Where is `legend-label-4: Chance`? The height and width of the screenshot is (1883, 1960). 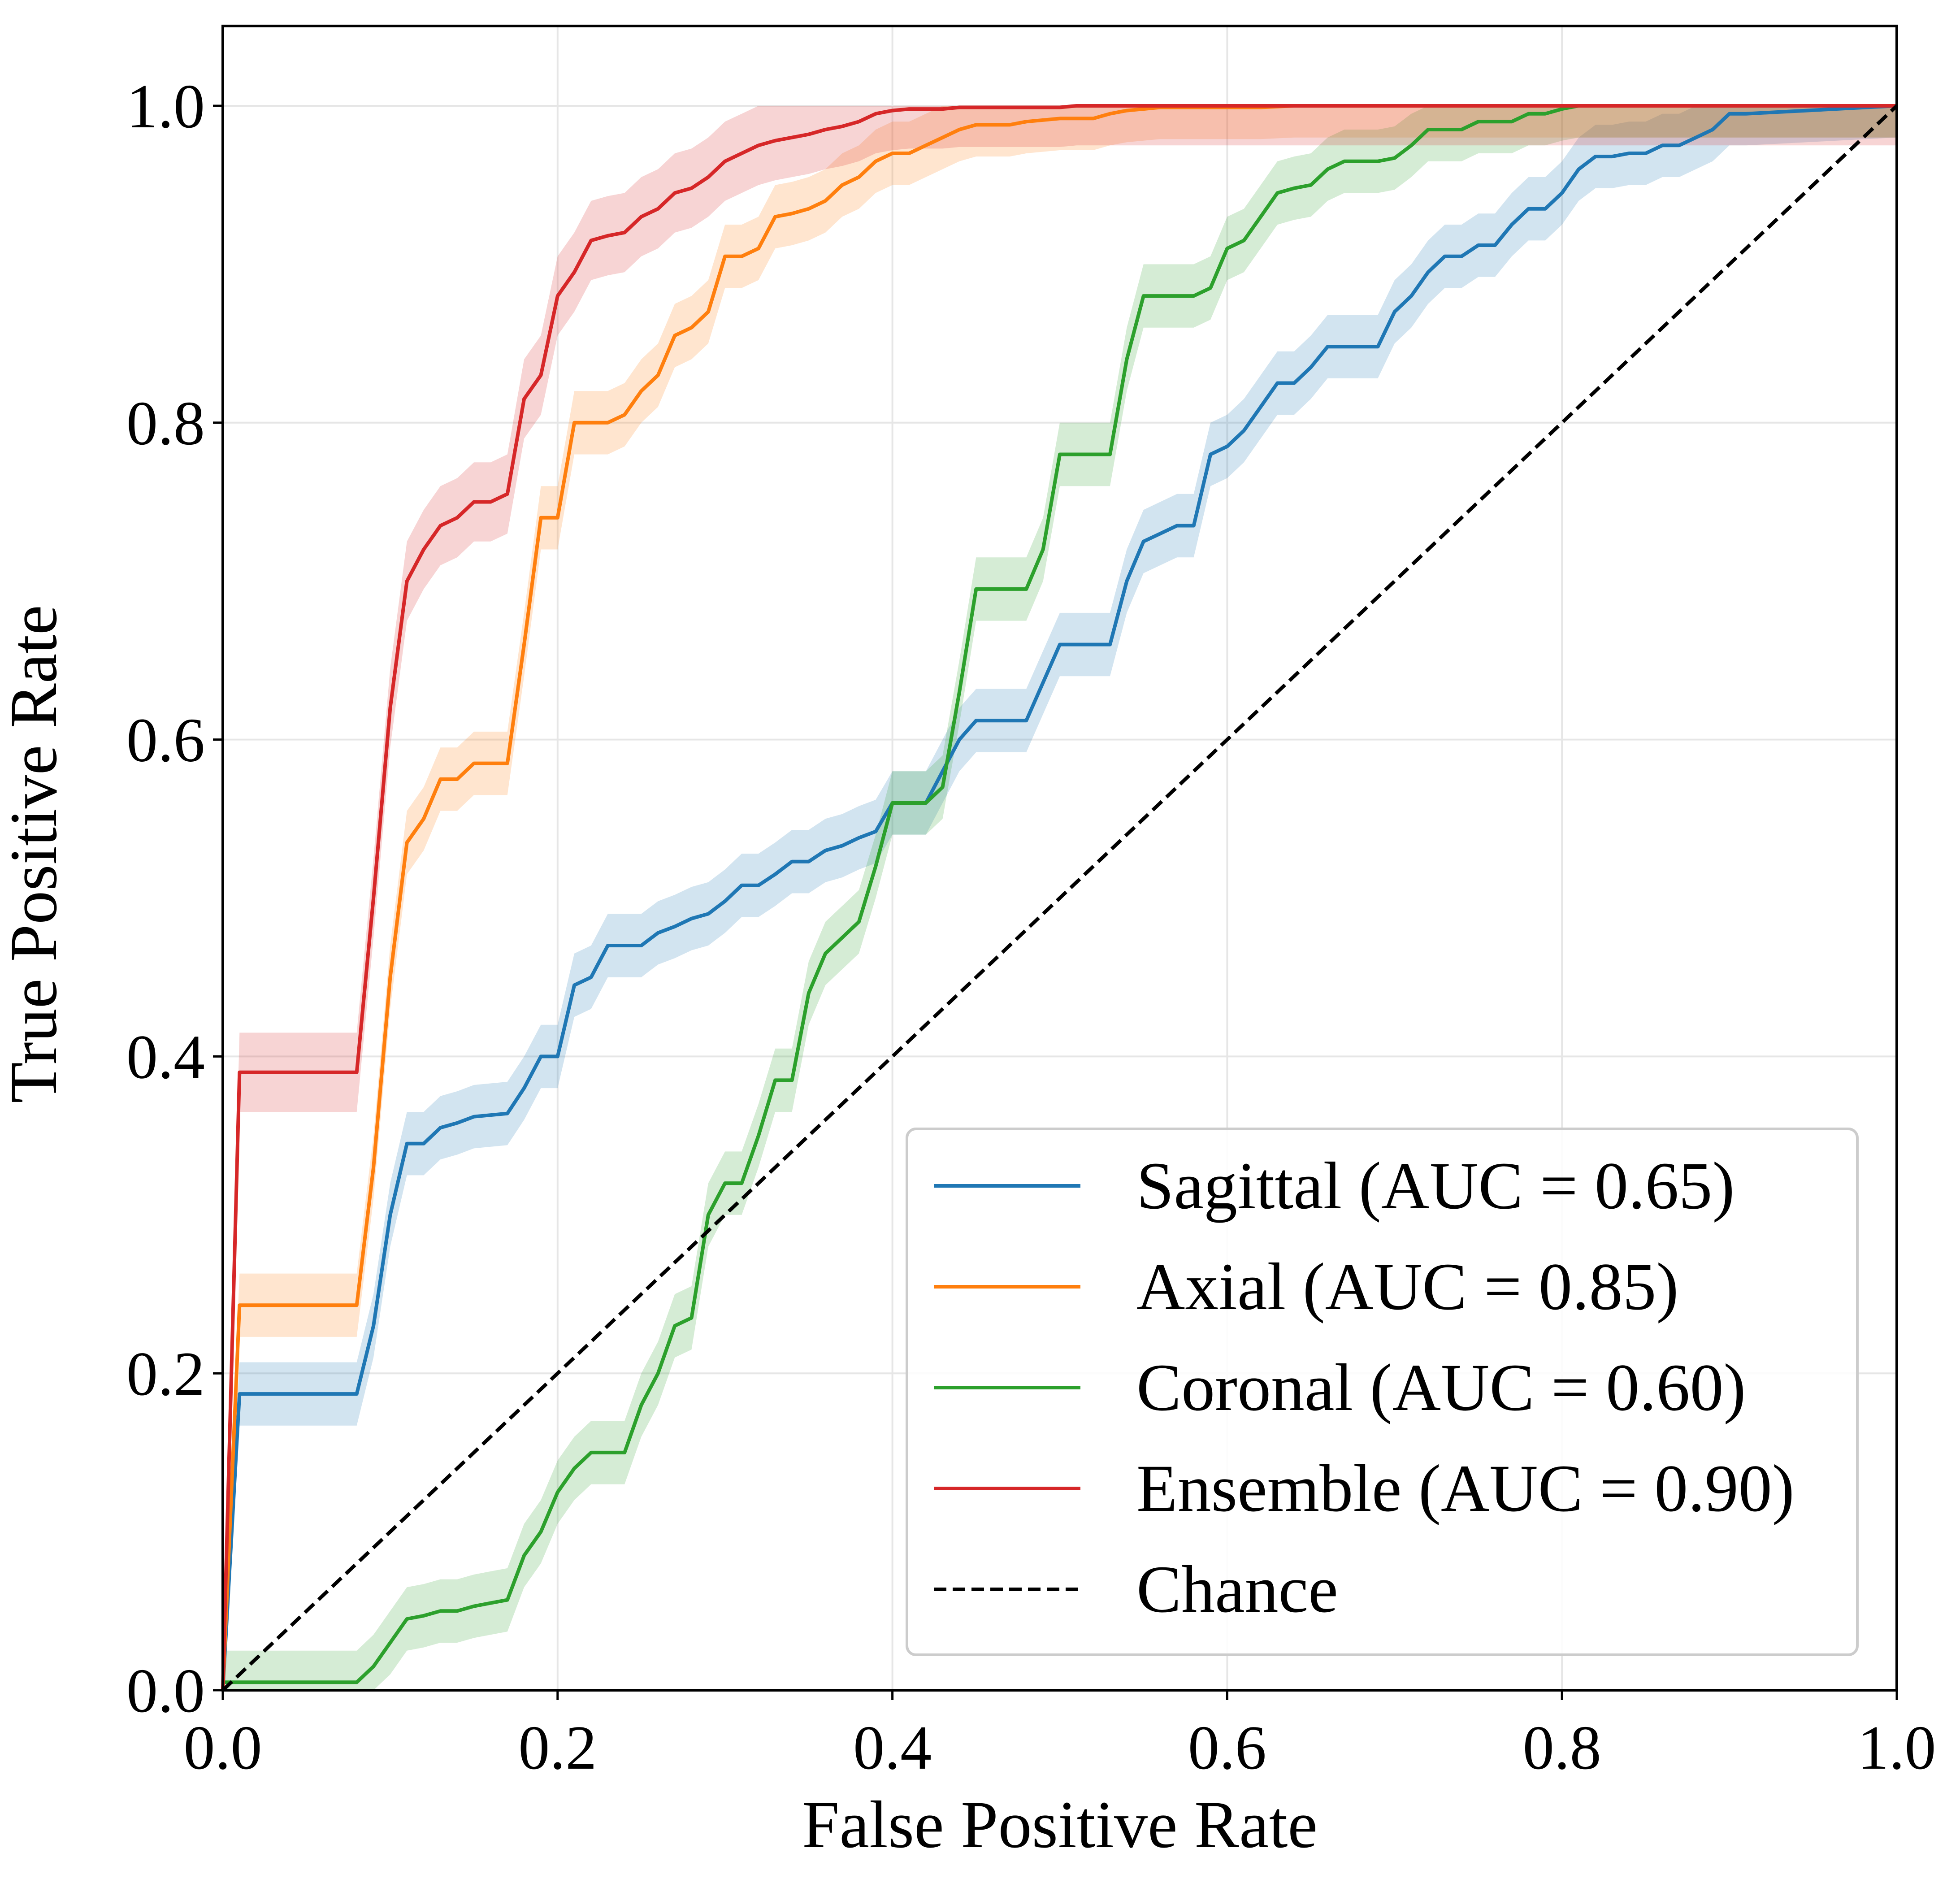
legend-label-4: Chance is located at coordinates (1237, 1589).